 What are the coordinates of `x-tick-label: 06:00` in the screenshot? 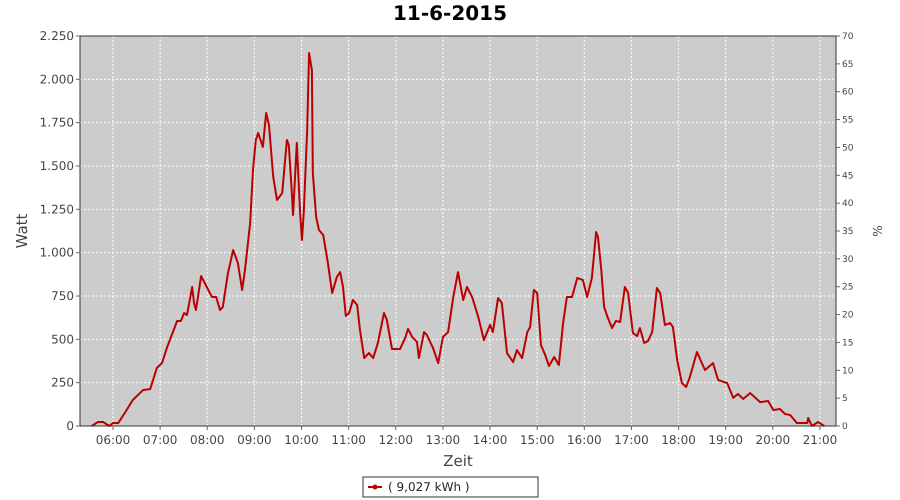 It's located at (113, 440).